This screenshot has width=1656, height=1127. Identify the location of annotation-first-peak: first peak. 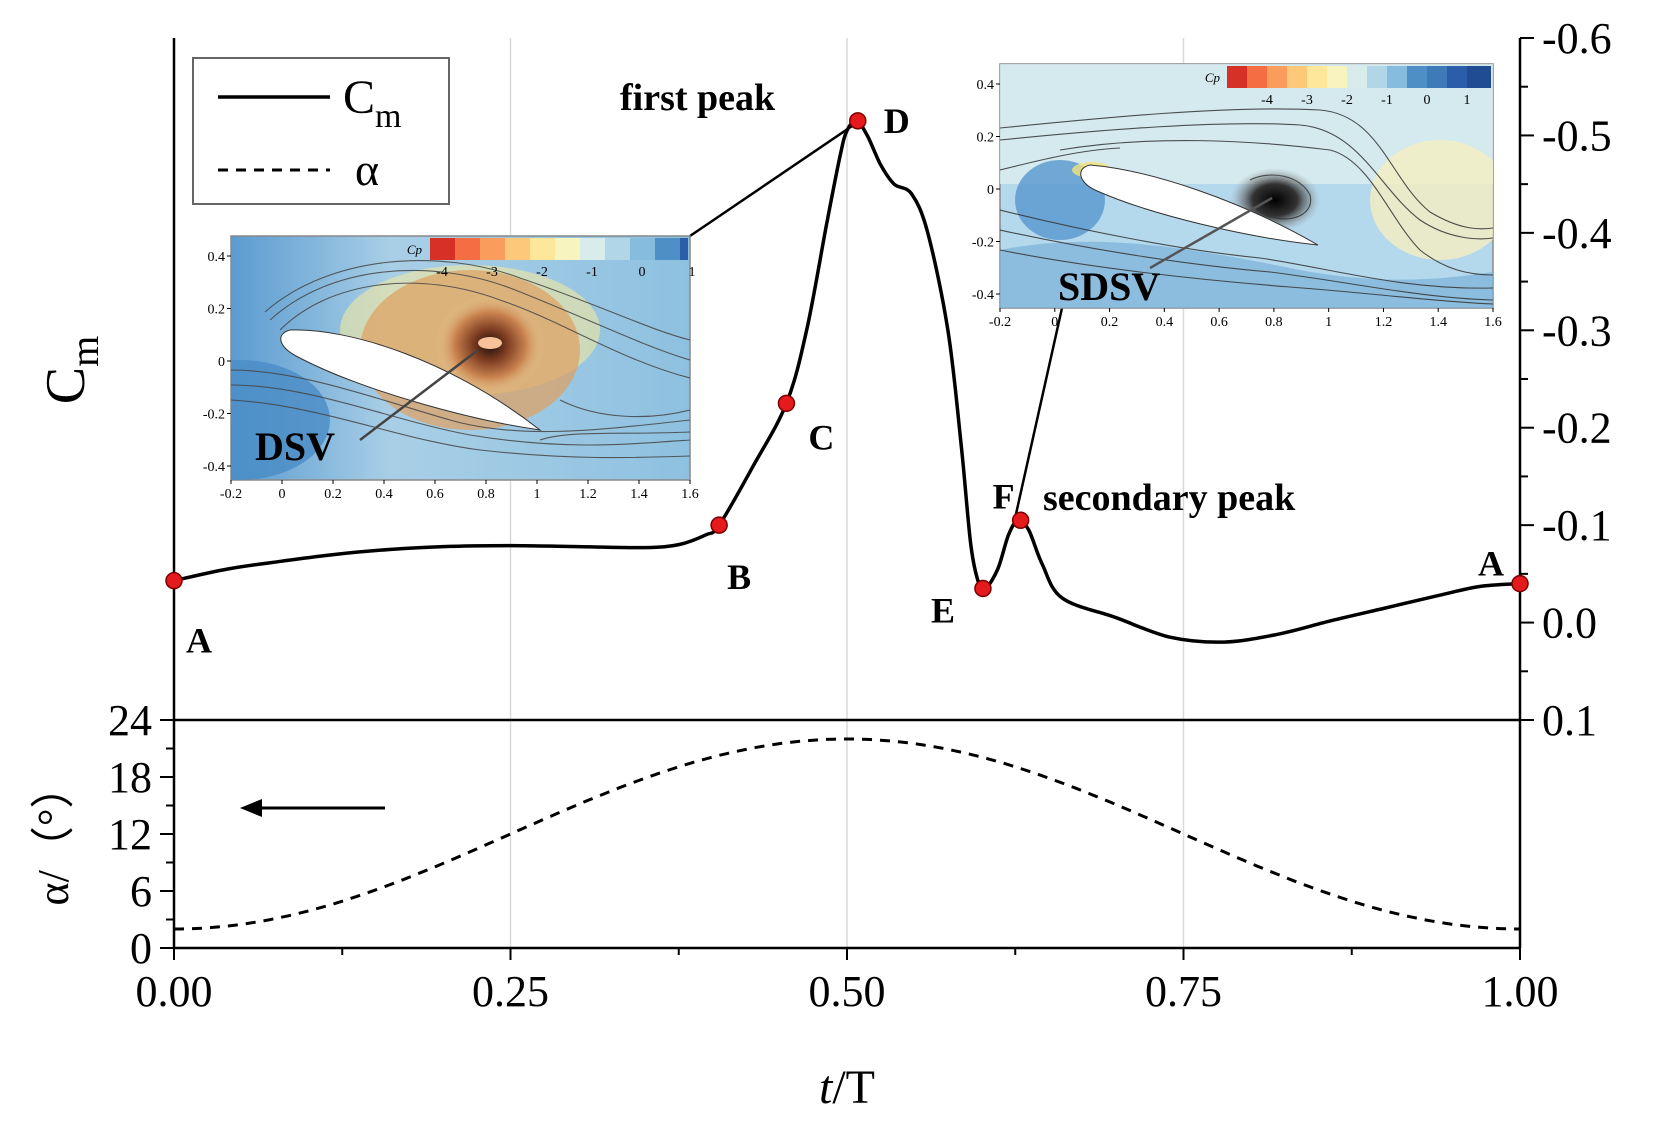
(698, 98).